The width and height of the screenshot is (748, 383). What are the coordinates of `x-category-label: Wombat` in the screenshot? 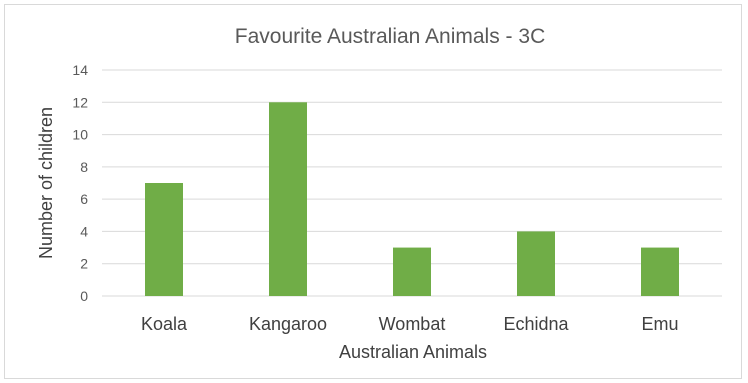 It's located at (412, 324).